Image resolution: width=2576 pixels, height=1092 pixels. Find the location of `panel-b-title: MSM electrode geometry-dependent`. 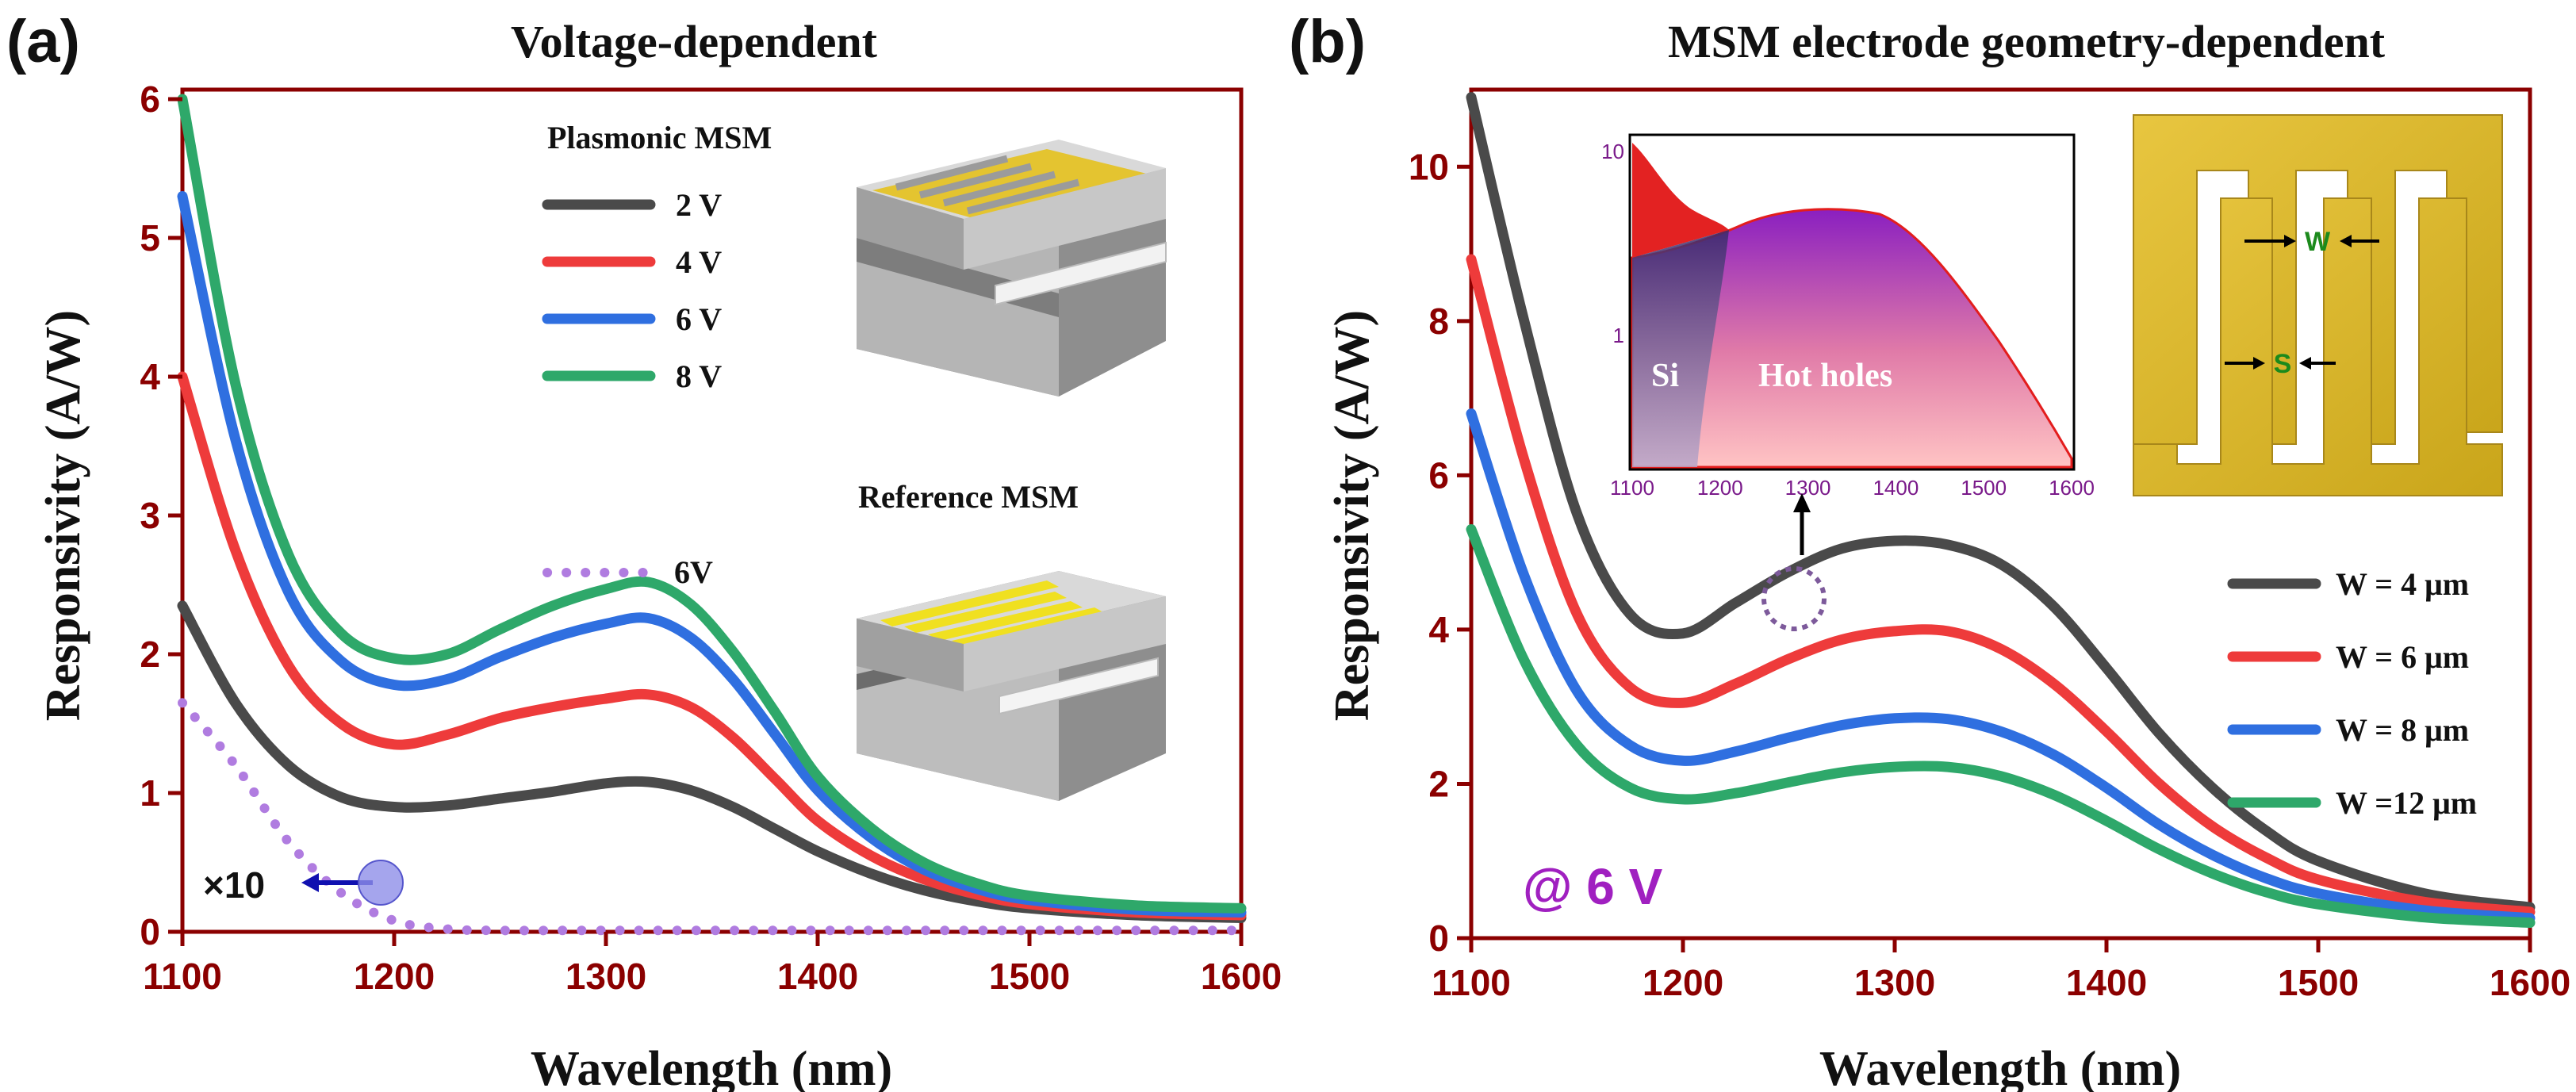

panel-b-title: MSM electrode geometry-dependent is located at coordinates (2027, 41).